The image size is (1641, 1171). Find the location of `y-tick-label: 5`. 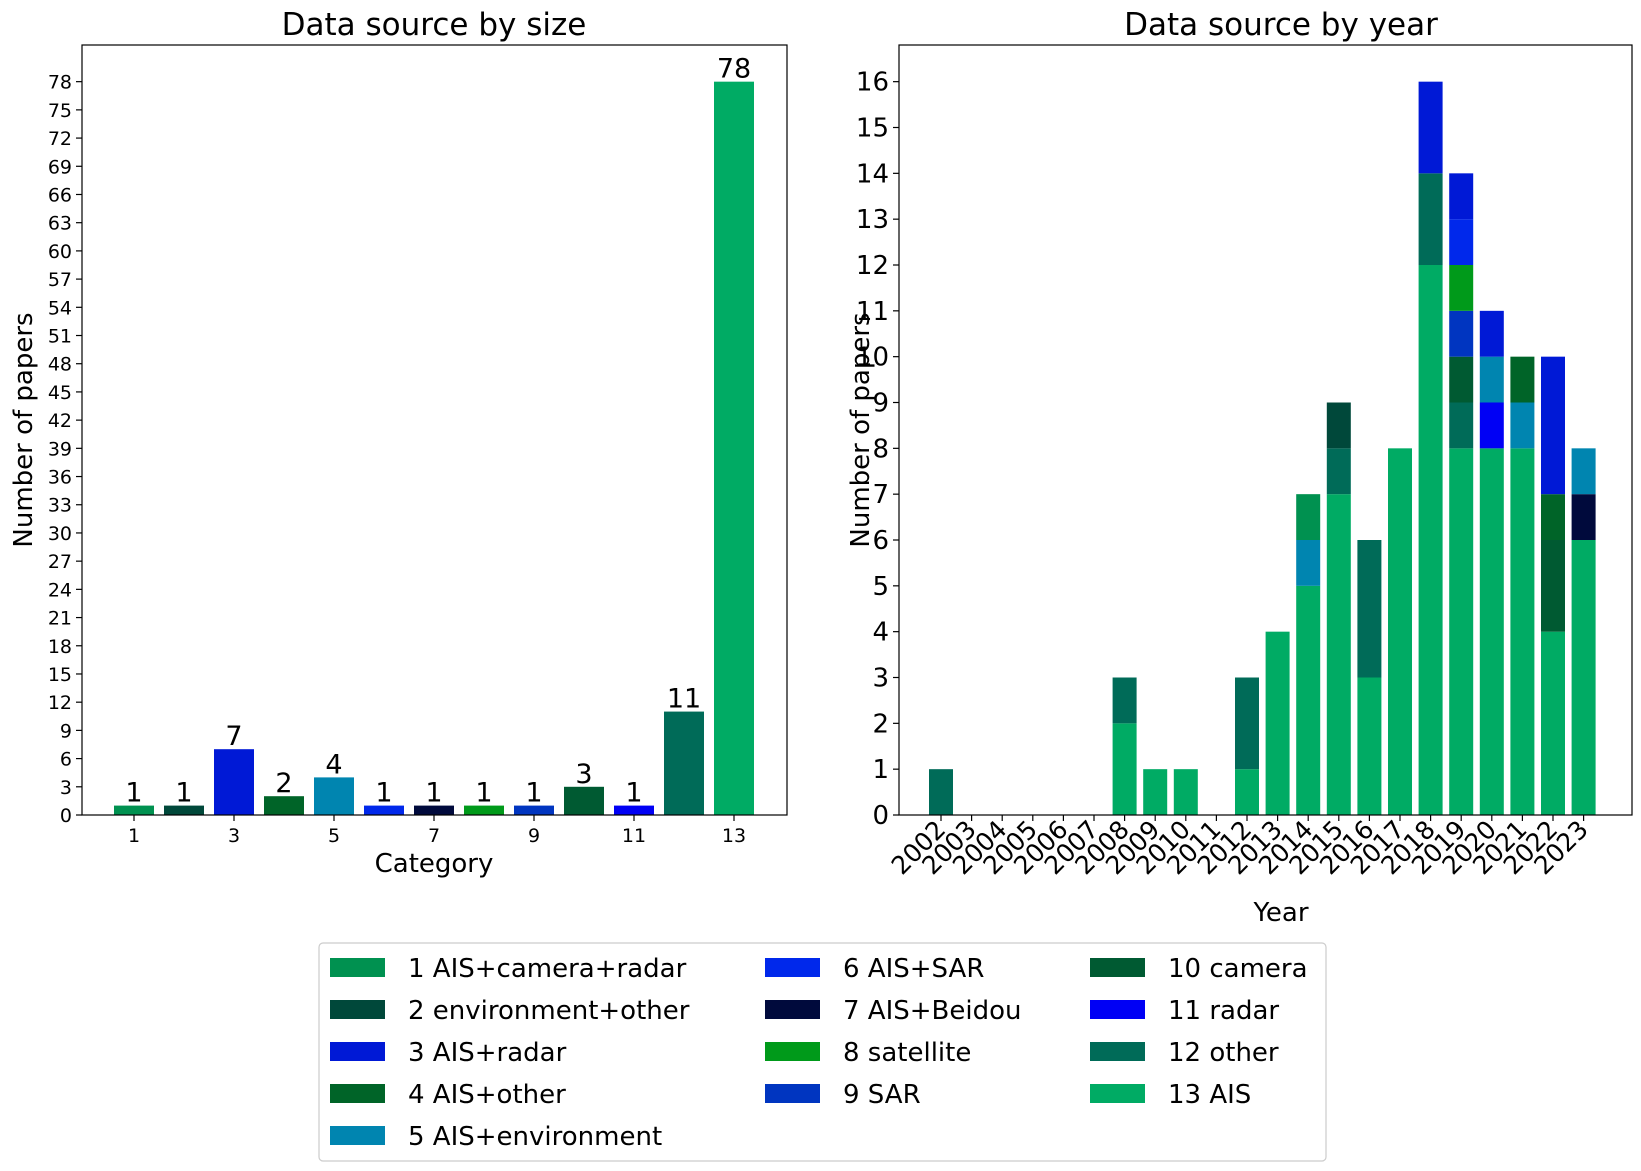

y-tick-label: 5 is located at coordinates (880, 587).